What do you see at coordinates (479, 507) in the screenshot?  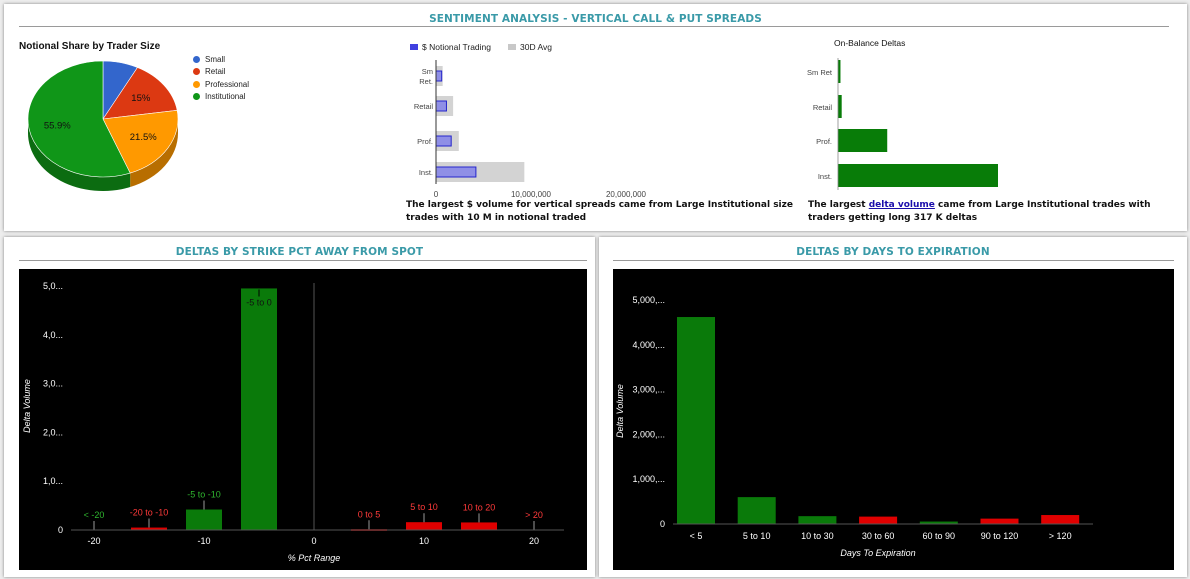 I see `bar-annotation: 10 to 20` at bounding box center [479, 507].